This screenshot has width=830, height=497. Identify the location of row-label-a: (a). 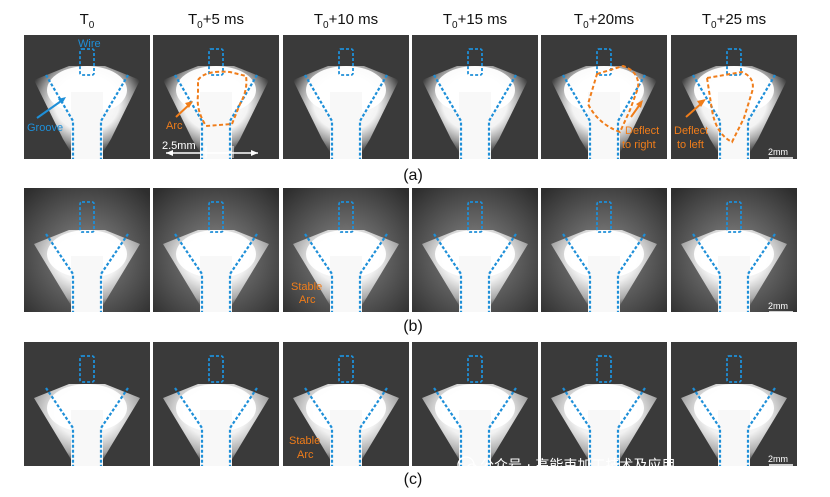
(413, 175).